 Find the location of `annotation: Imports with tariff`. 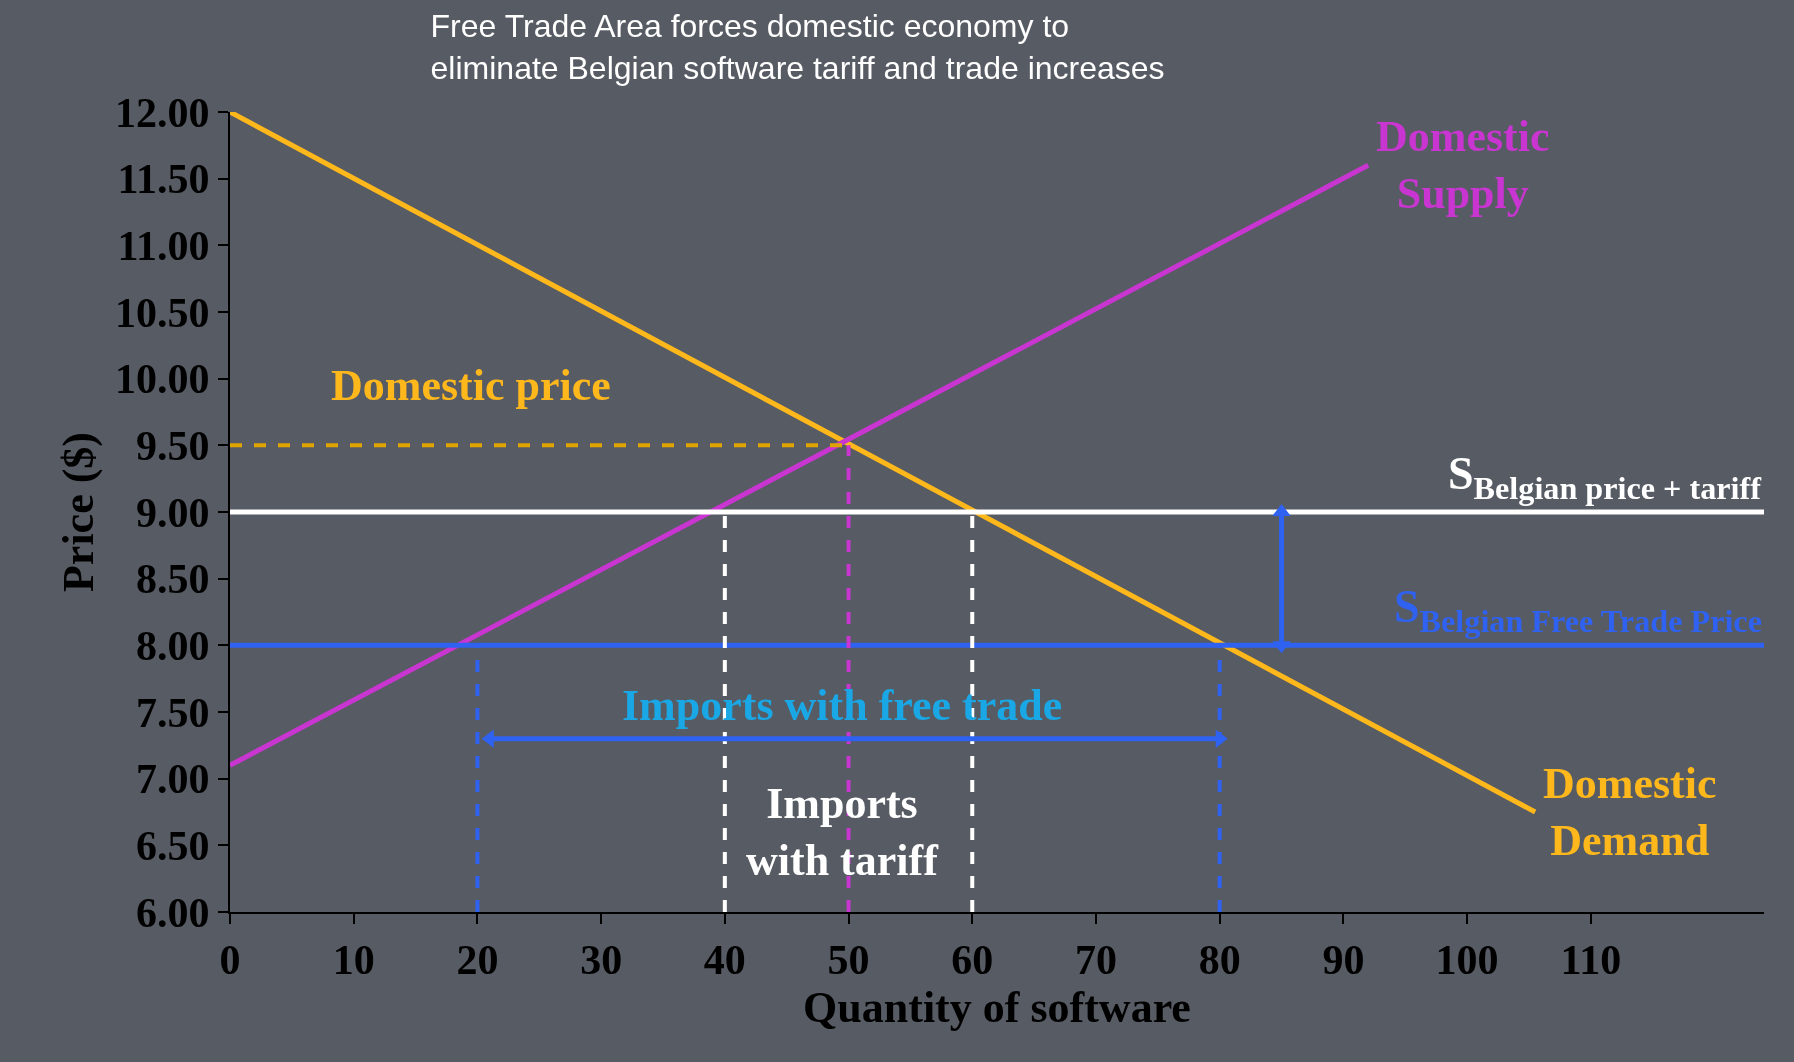

annotation: Imports with tariff is located at coordinates (843, 832).